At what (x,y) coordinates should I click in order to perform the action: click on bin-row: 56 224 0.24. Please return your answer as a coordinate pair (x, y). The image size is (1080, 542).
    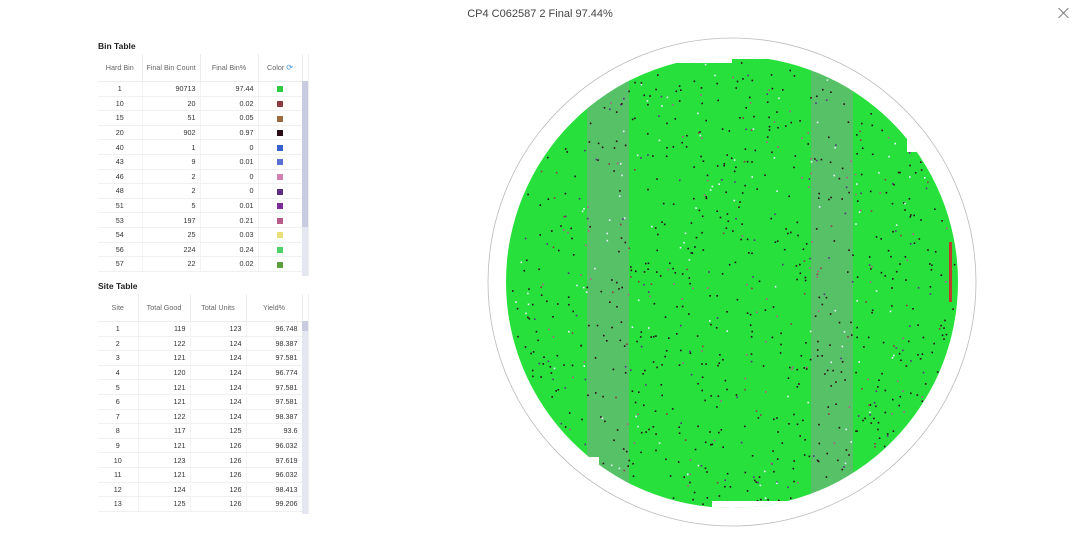
    Looking at the image, I should click on (200, 250).